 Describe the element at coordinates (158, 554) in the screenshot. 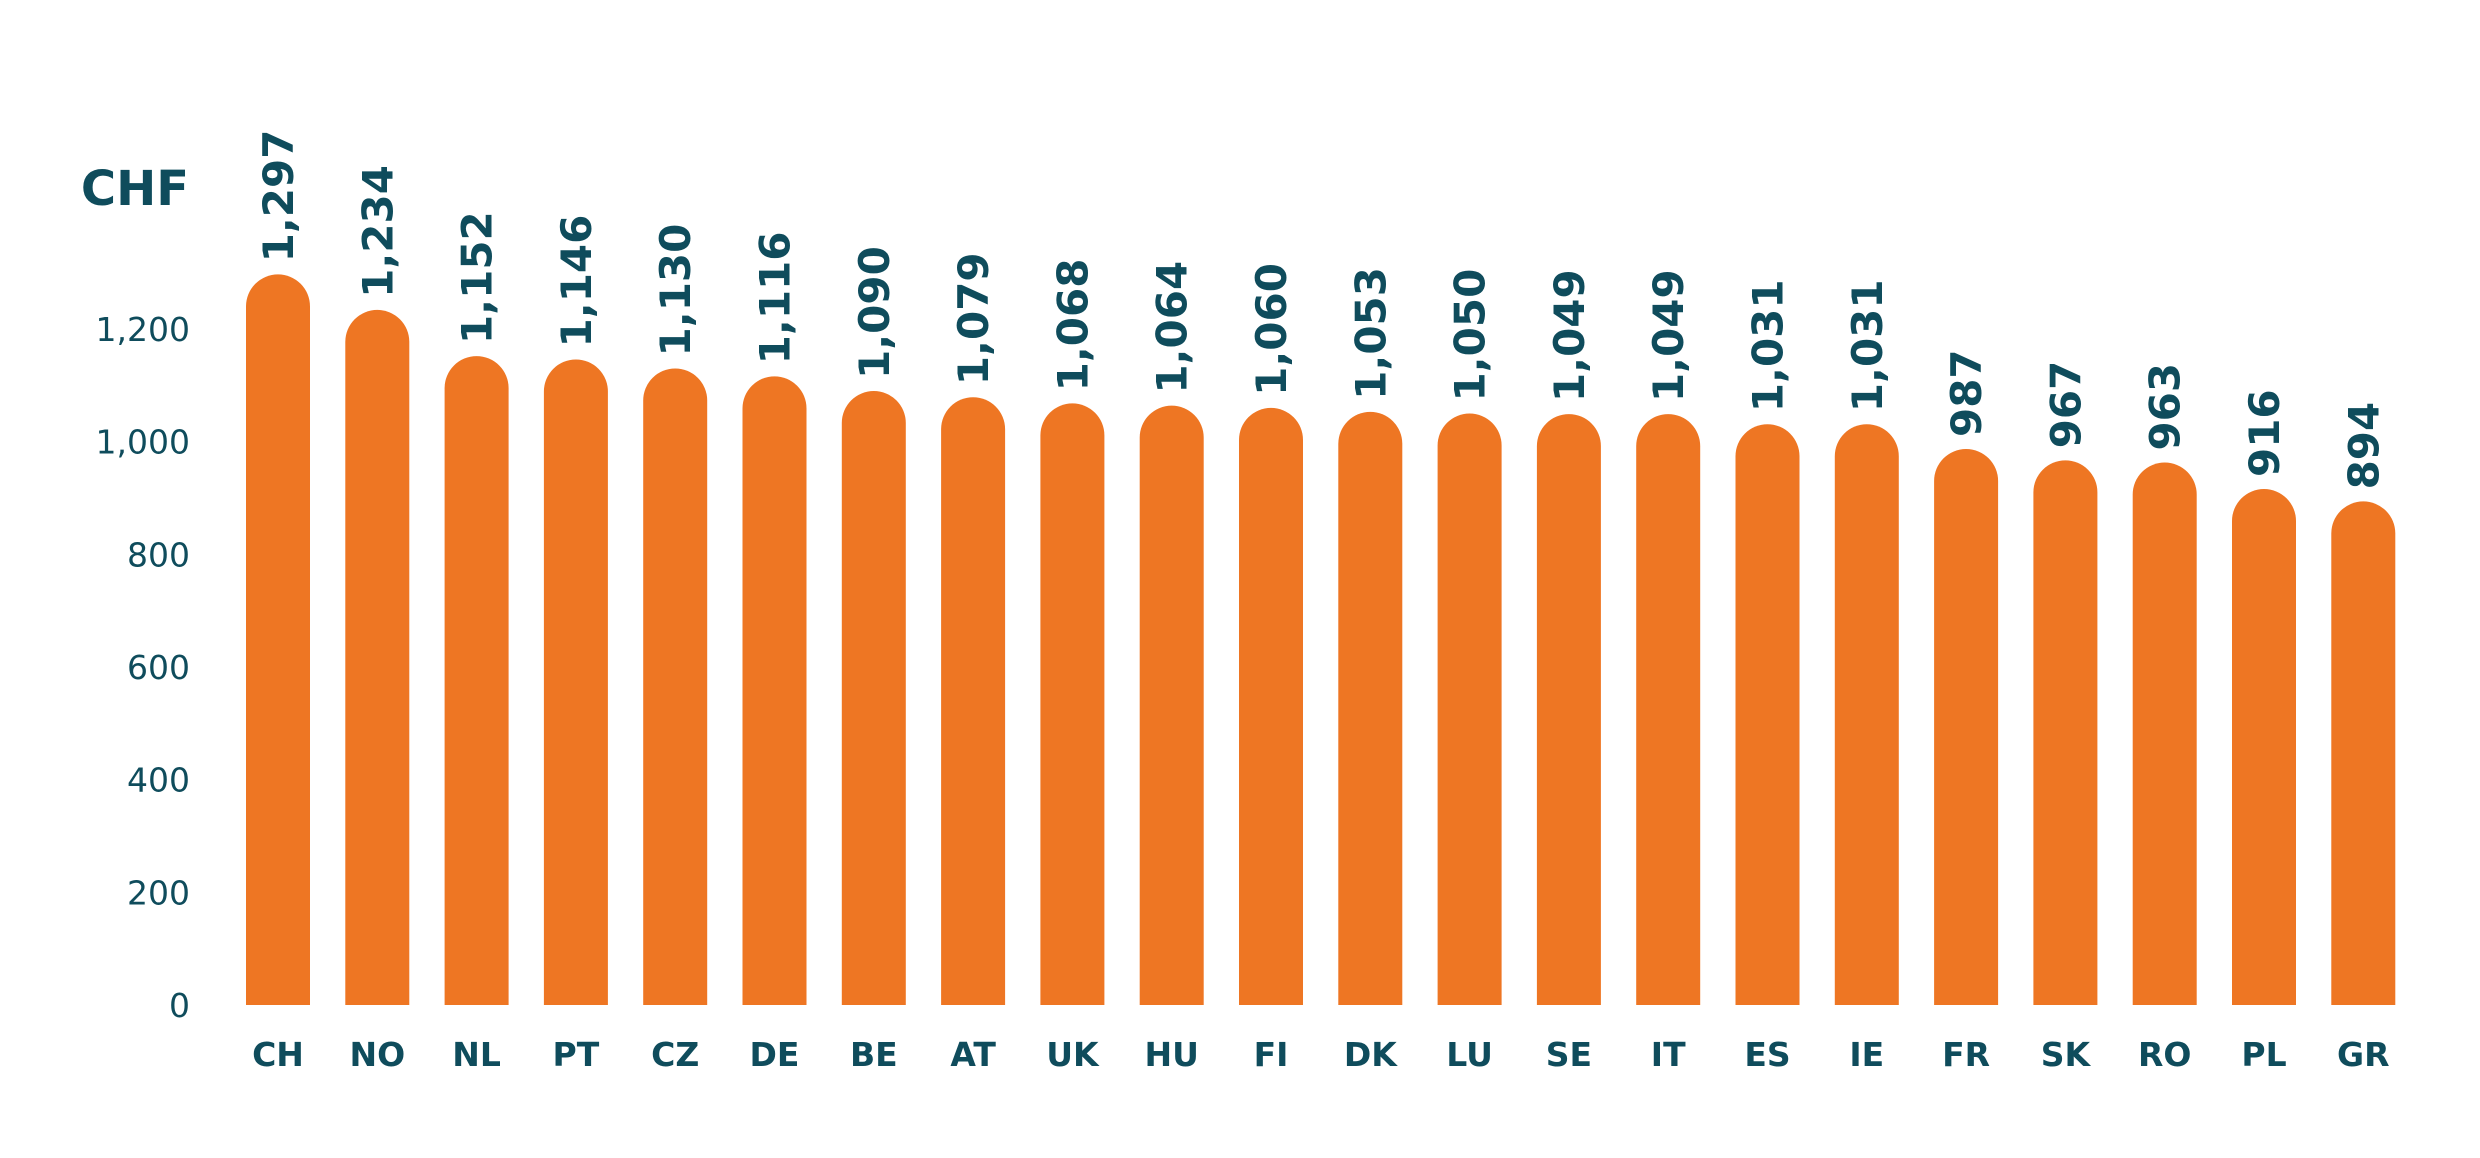

I see `y-tick-label: 800` at that location.